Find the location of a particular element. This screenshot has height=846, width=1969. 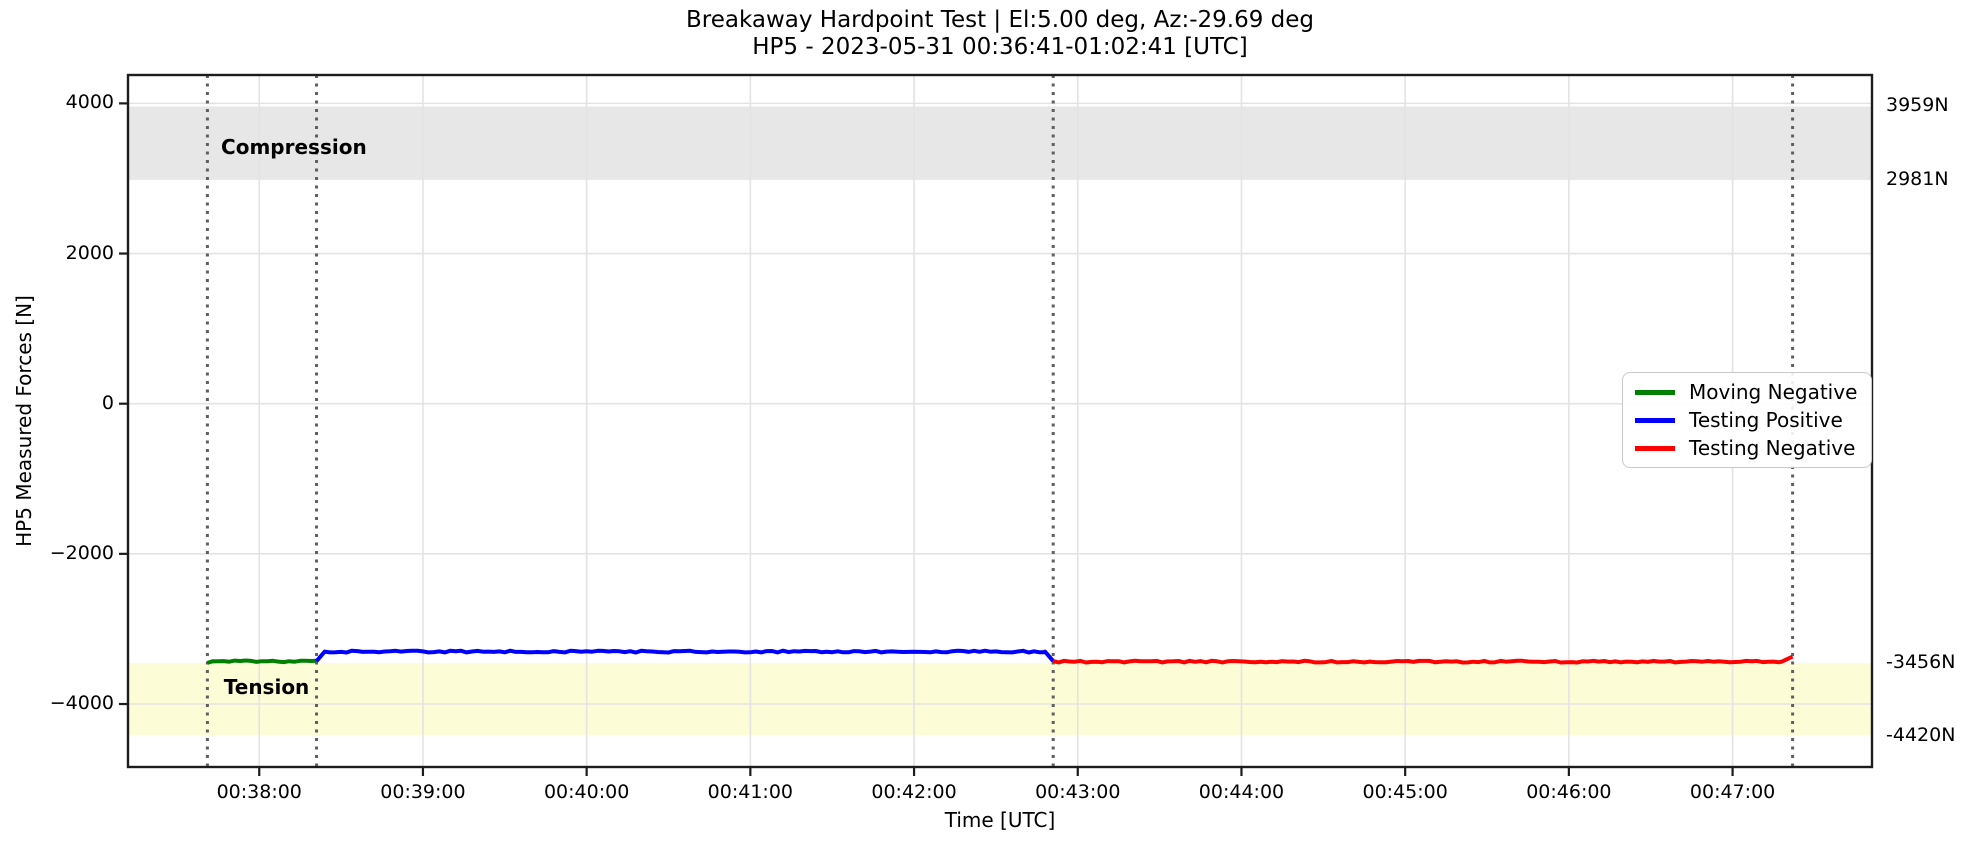

band-compression is located at coordinates (1000, 143).